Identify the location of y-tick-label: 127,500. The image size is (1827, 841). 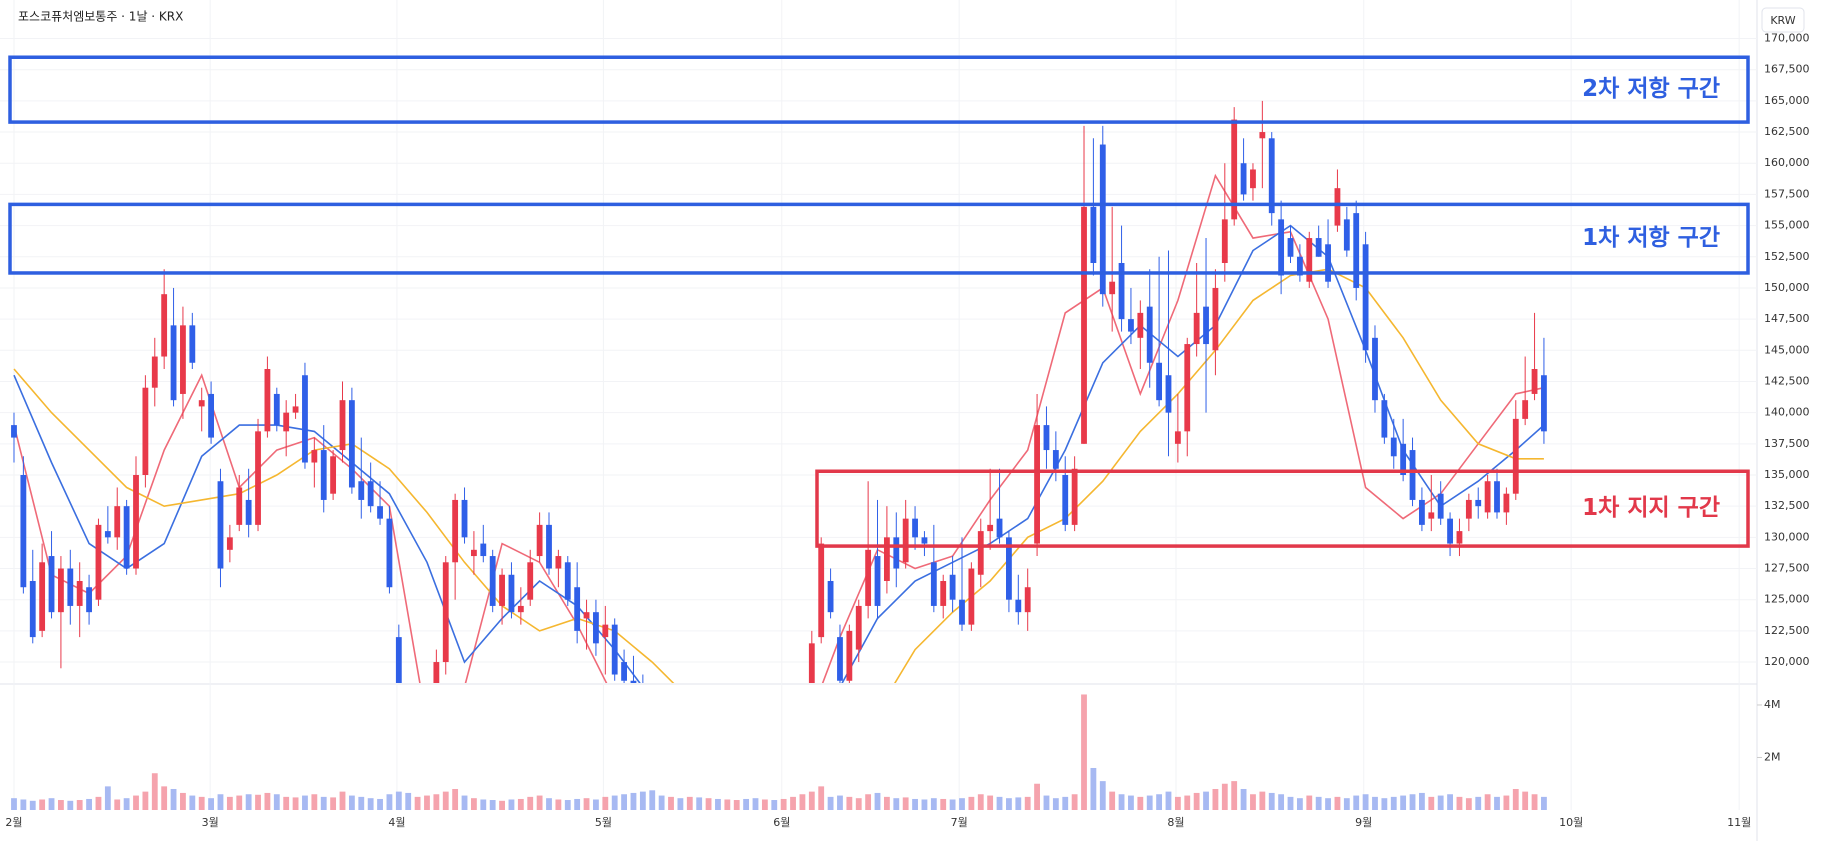
(1787, 568).